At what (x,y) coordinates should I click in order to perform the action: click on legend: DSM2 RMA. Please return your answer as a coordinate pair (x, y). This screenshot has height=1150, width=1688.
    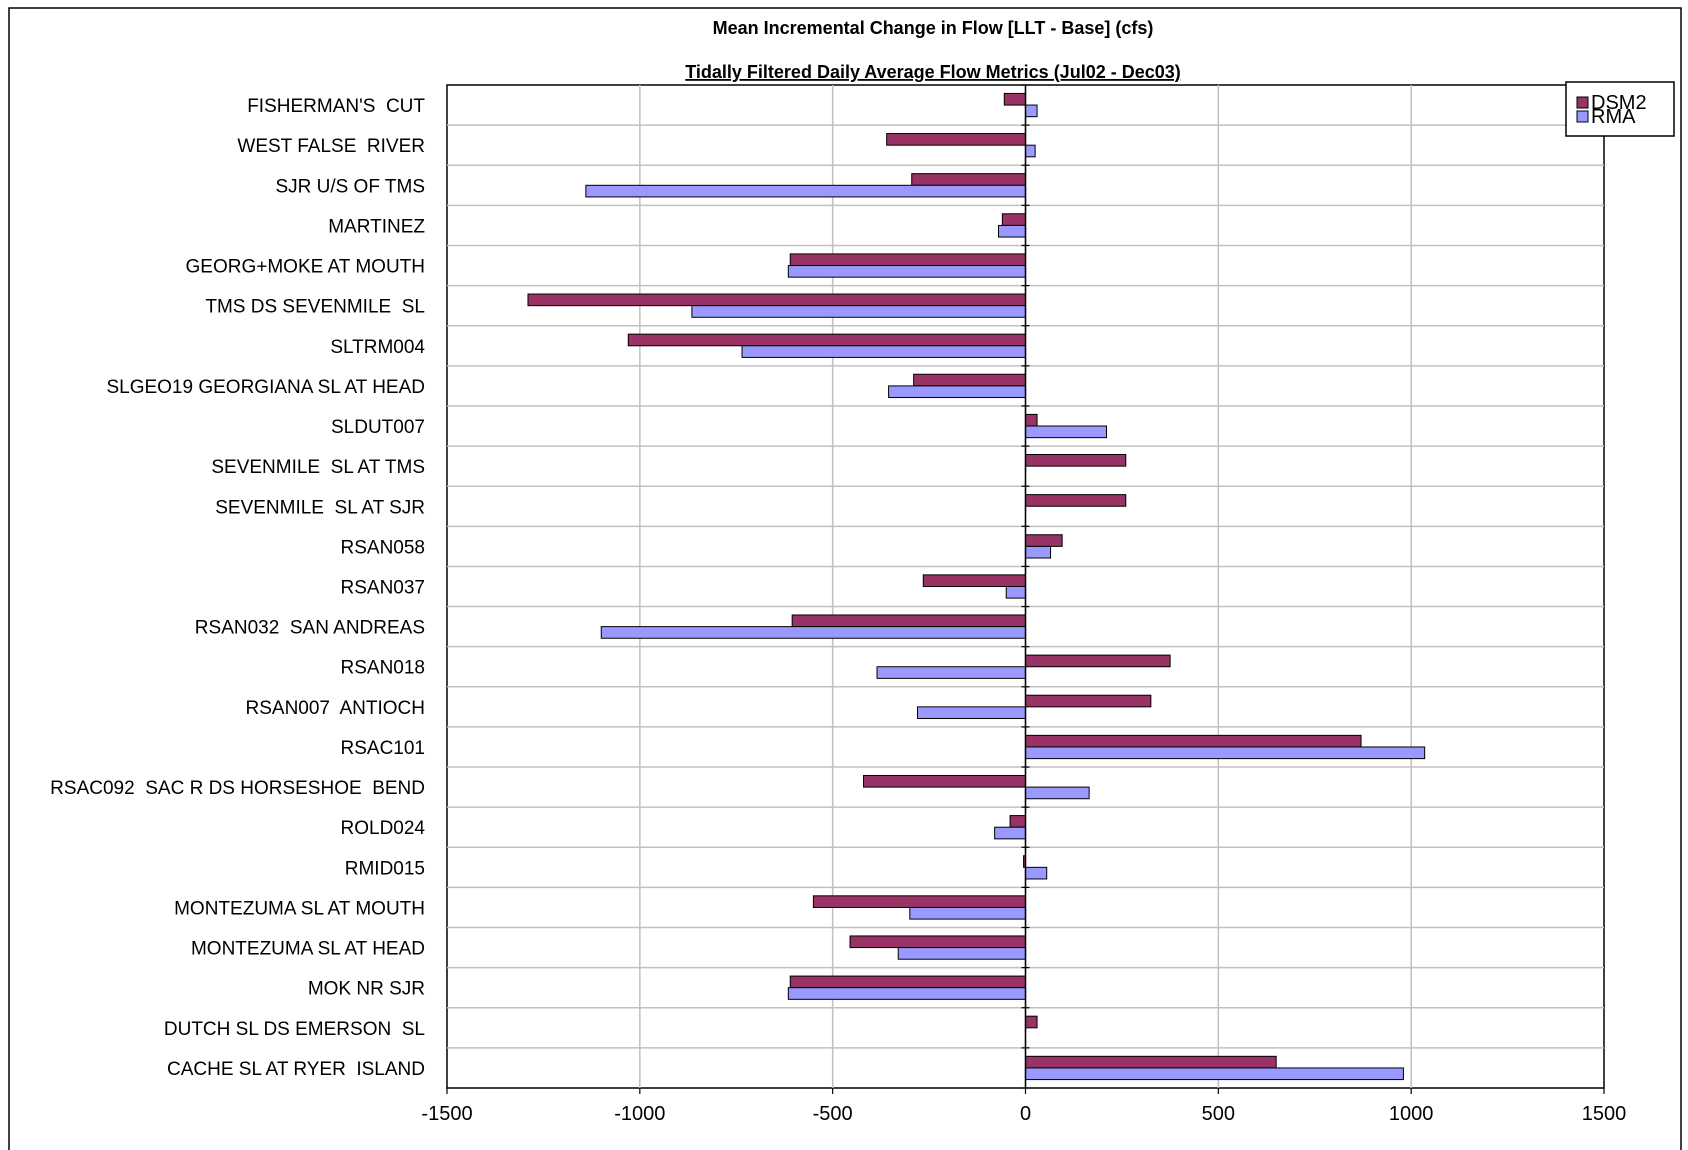
    Looking at the image, I should click on (1620, 109).